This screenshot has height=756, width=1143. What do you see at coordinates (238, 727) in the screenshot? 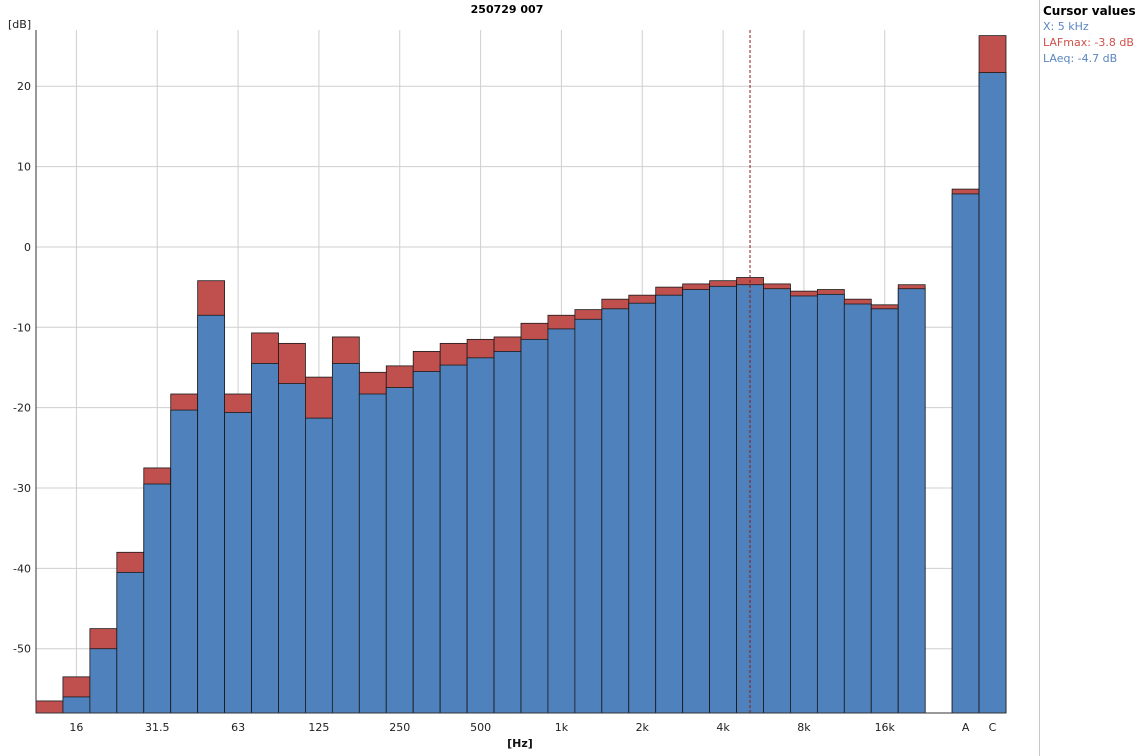
I see `x-tick-label: 63` at bounding box center [238, 727].